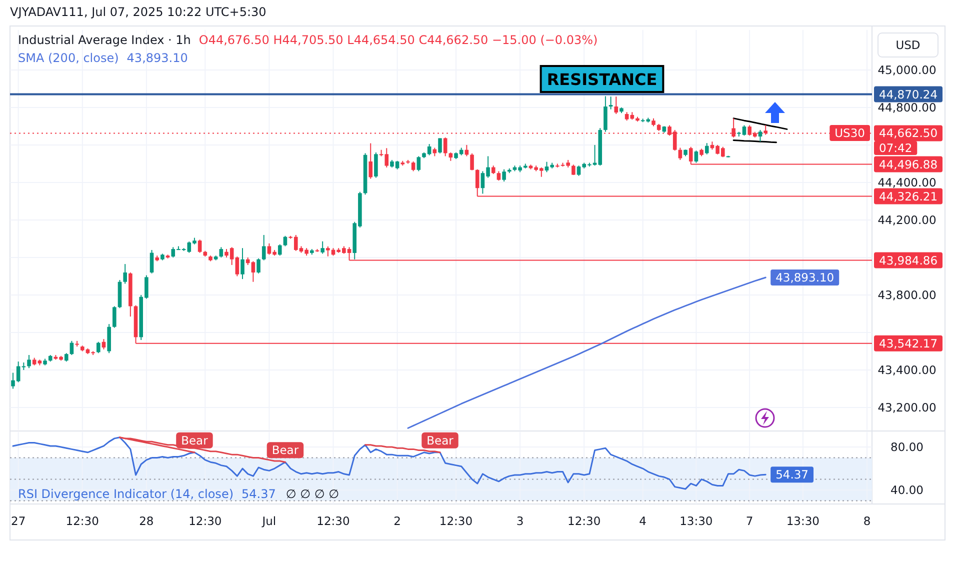 This screenshot has width=954, height=572. What do you see at coordinates (805, 277) in the screenshot?
I see `data-label: 43,893.10` at bounding box center [805, 277].